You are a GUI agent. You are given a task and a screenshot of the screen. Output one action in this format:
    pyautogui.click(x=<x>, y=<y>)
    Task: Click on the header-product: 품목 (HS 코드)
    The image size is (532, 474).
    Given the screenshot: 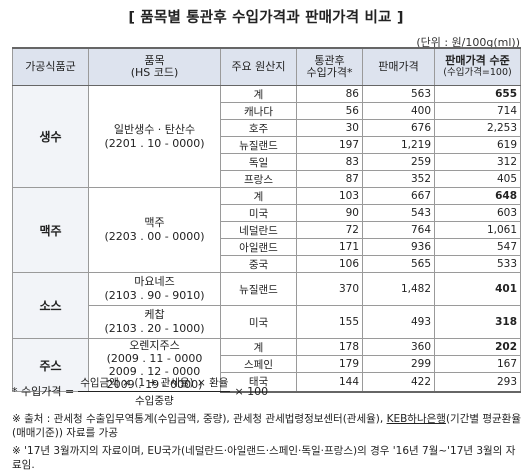 What is the action you would take?
    pyautogui.click(x=154, y=66)
    